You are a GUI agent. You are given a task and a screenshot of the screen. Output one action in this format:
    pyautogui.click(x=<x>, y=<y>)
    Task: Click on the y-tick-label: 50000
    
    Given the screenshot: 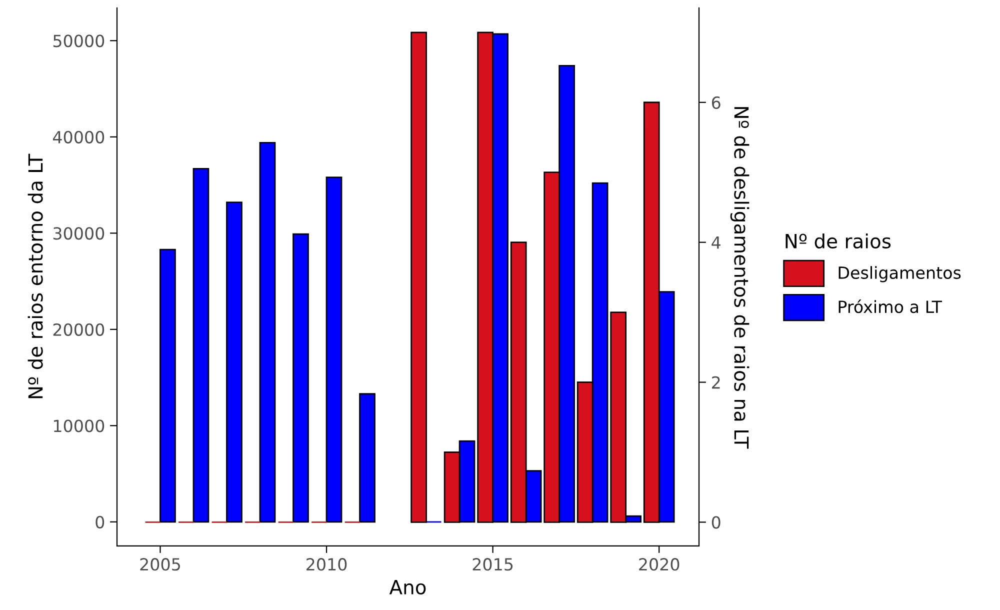 What is the action you would take?
    pyautogui.click(x=78, y=41)
    